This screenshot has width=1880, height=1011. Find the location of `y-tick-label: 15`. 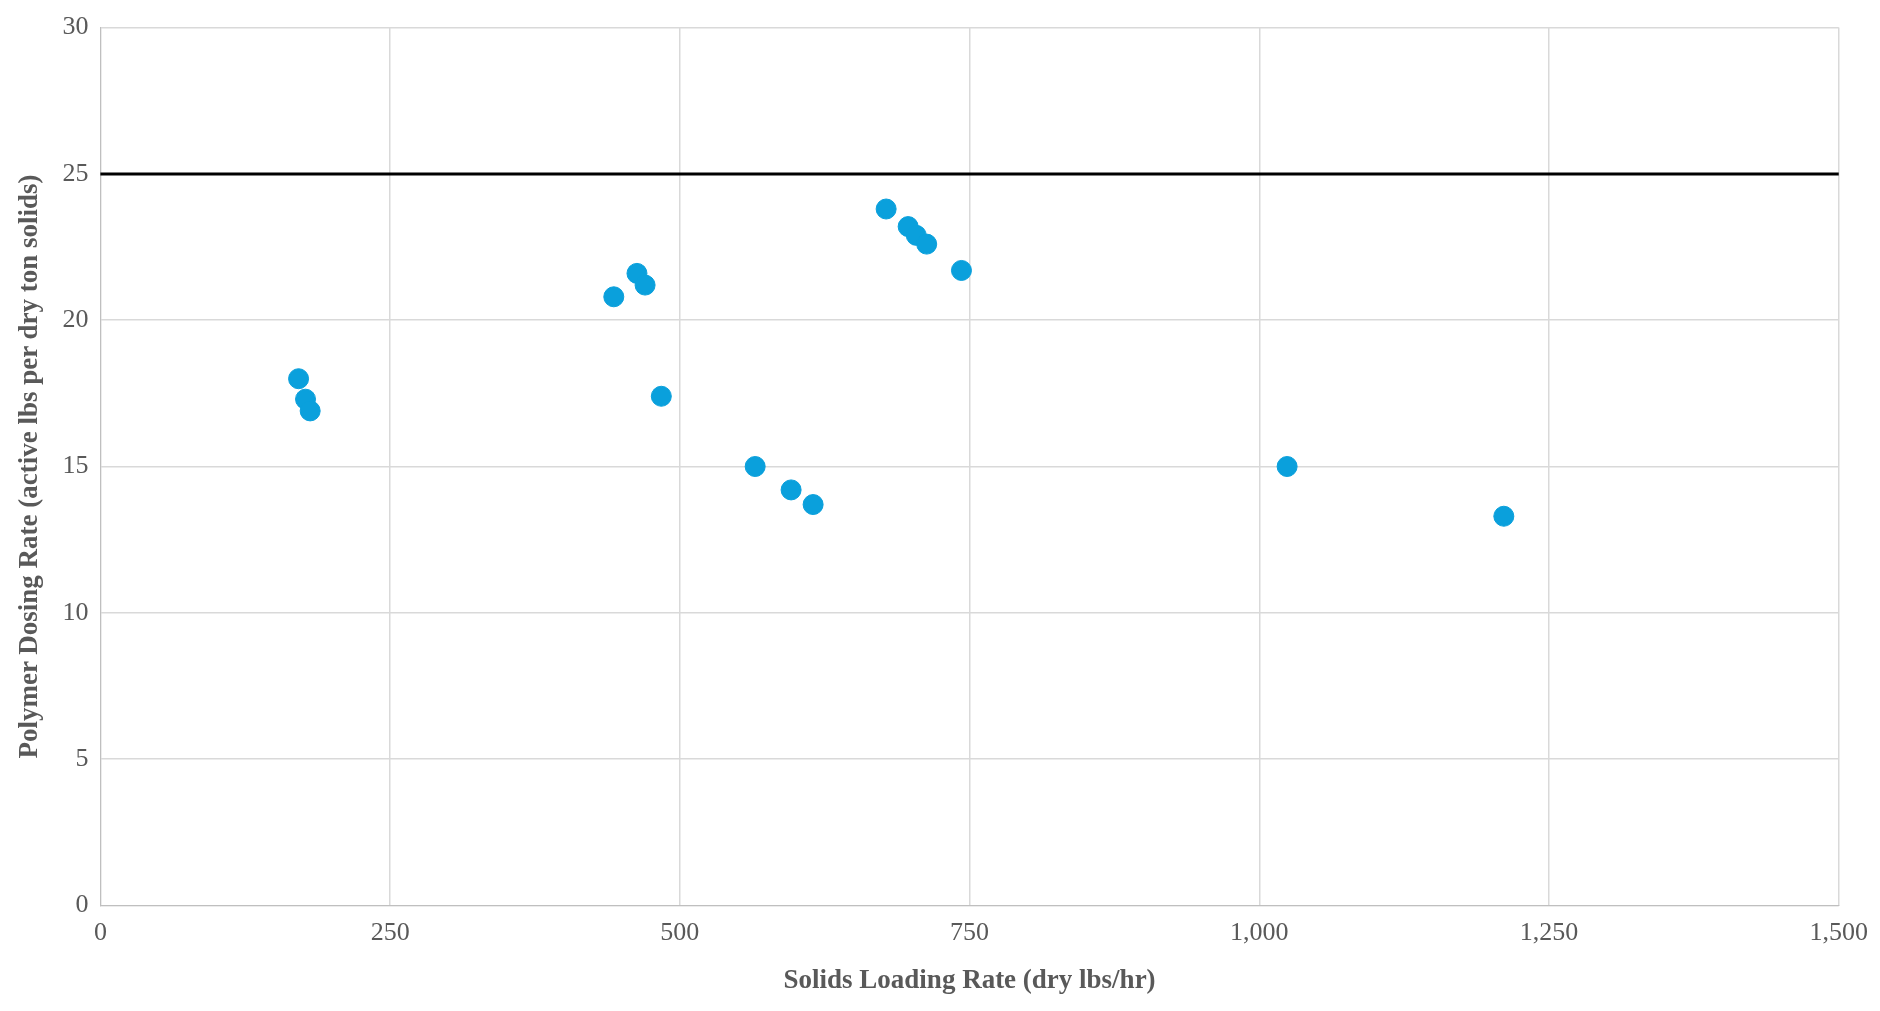

y-tick-label: 15 is located at coordinates (75, 465).